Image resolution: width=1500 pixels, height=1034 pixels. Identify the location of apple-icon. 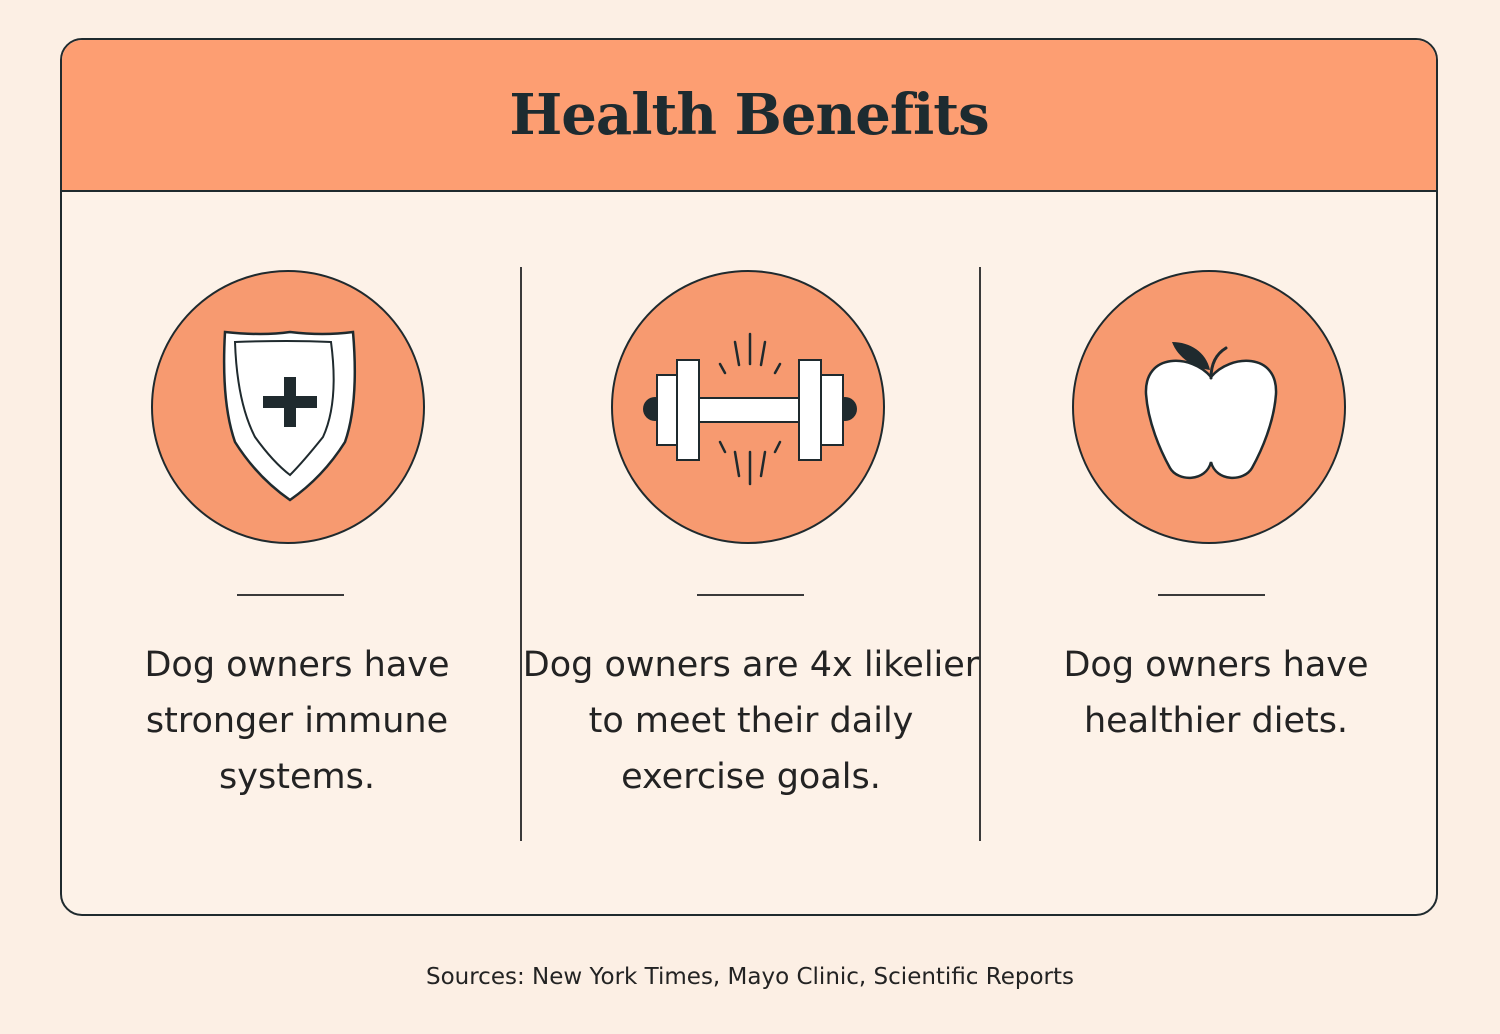
(1211, 411).